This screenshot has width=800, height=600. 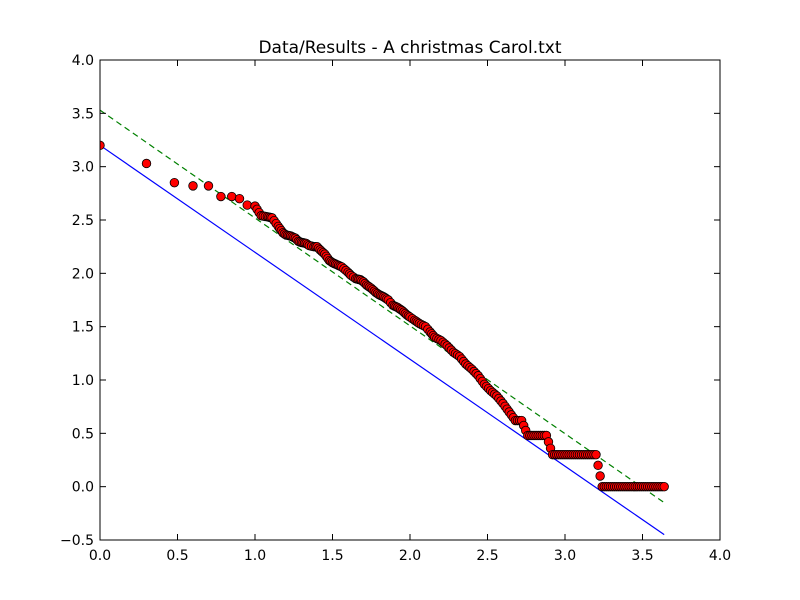 I want to click on x-tick-label: 4.0, so click(x=720, y=556).